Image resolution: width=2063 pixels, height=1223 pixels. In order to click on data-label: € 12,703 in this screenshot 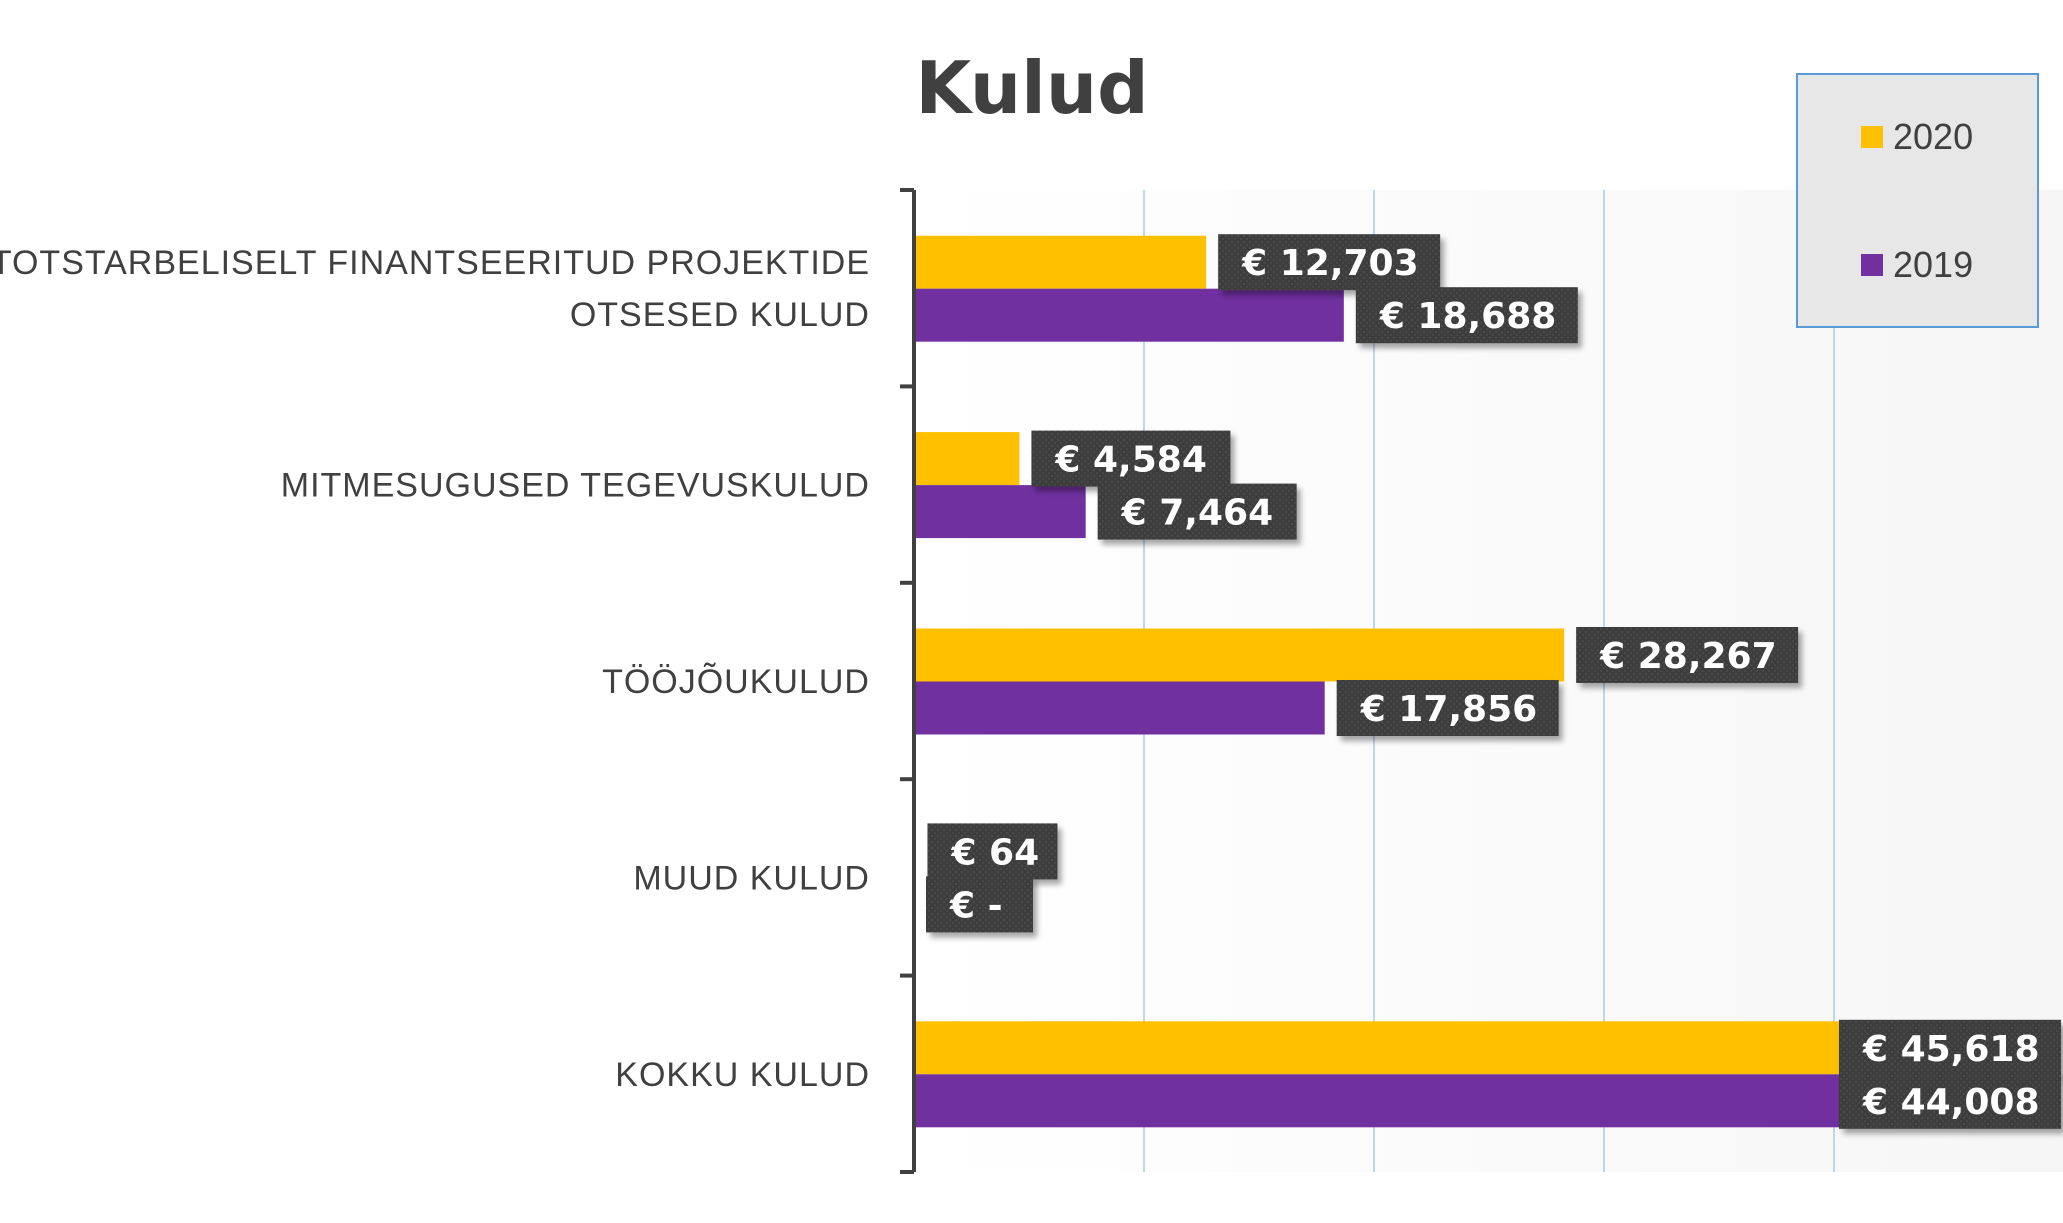, I will do `click(1329, 262)`.